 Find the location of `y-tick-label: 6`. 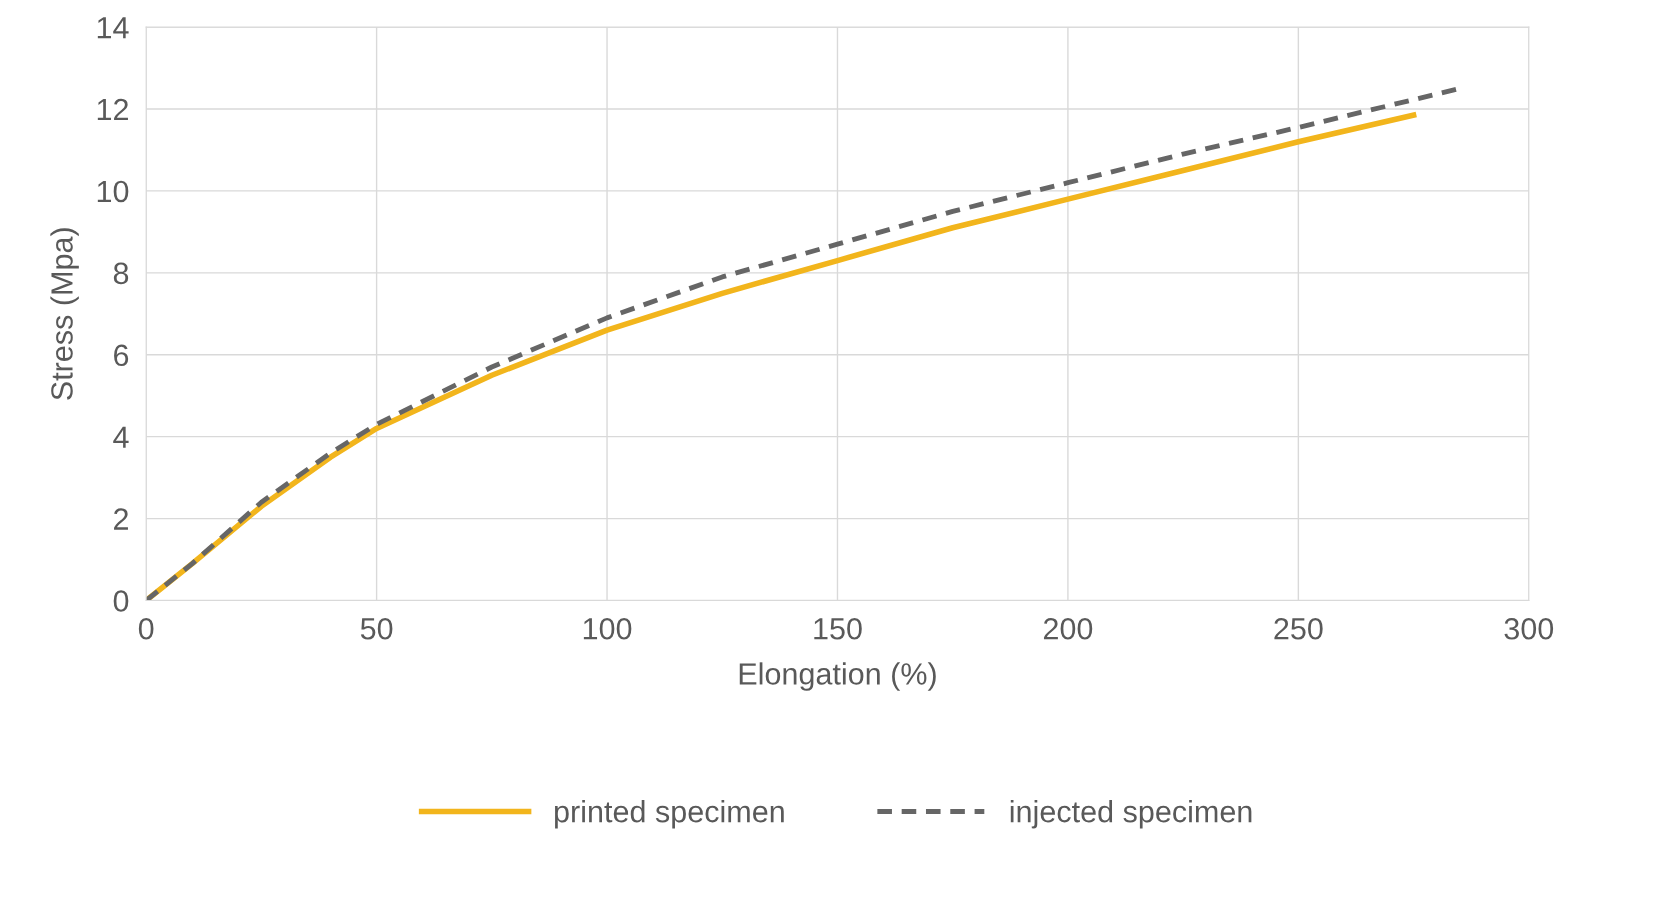

y-tick-label: 6 is located at coordinates (121, 355).